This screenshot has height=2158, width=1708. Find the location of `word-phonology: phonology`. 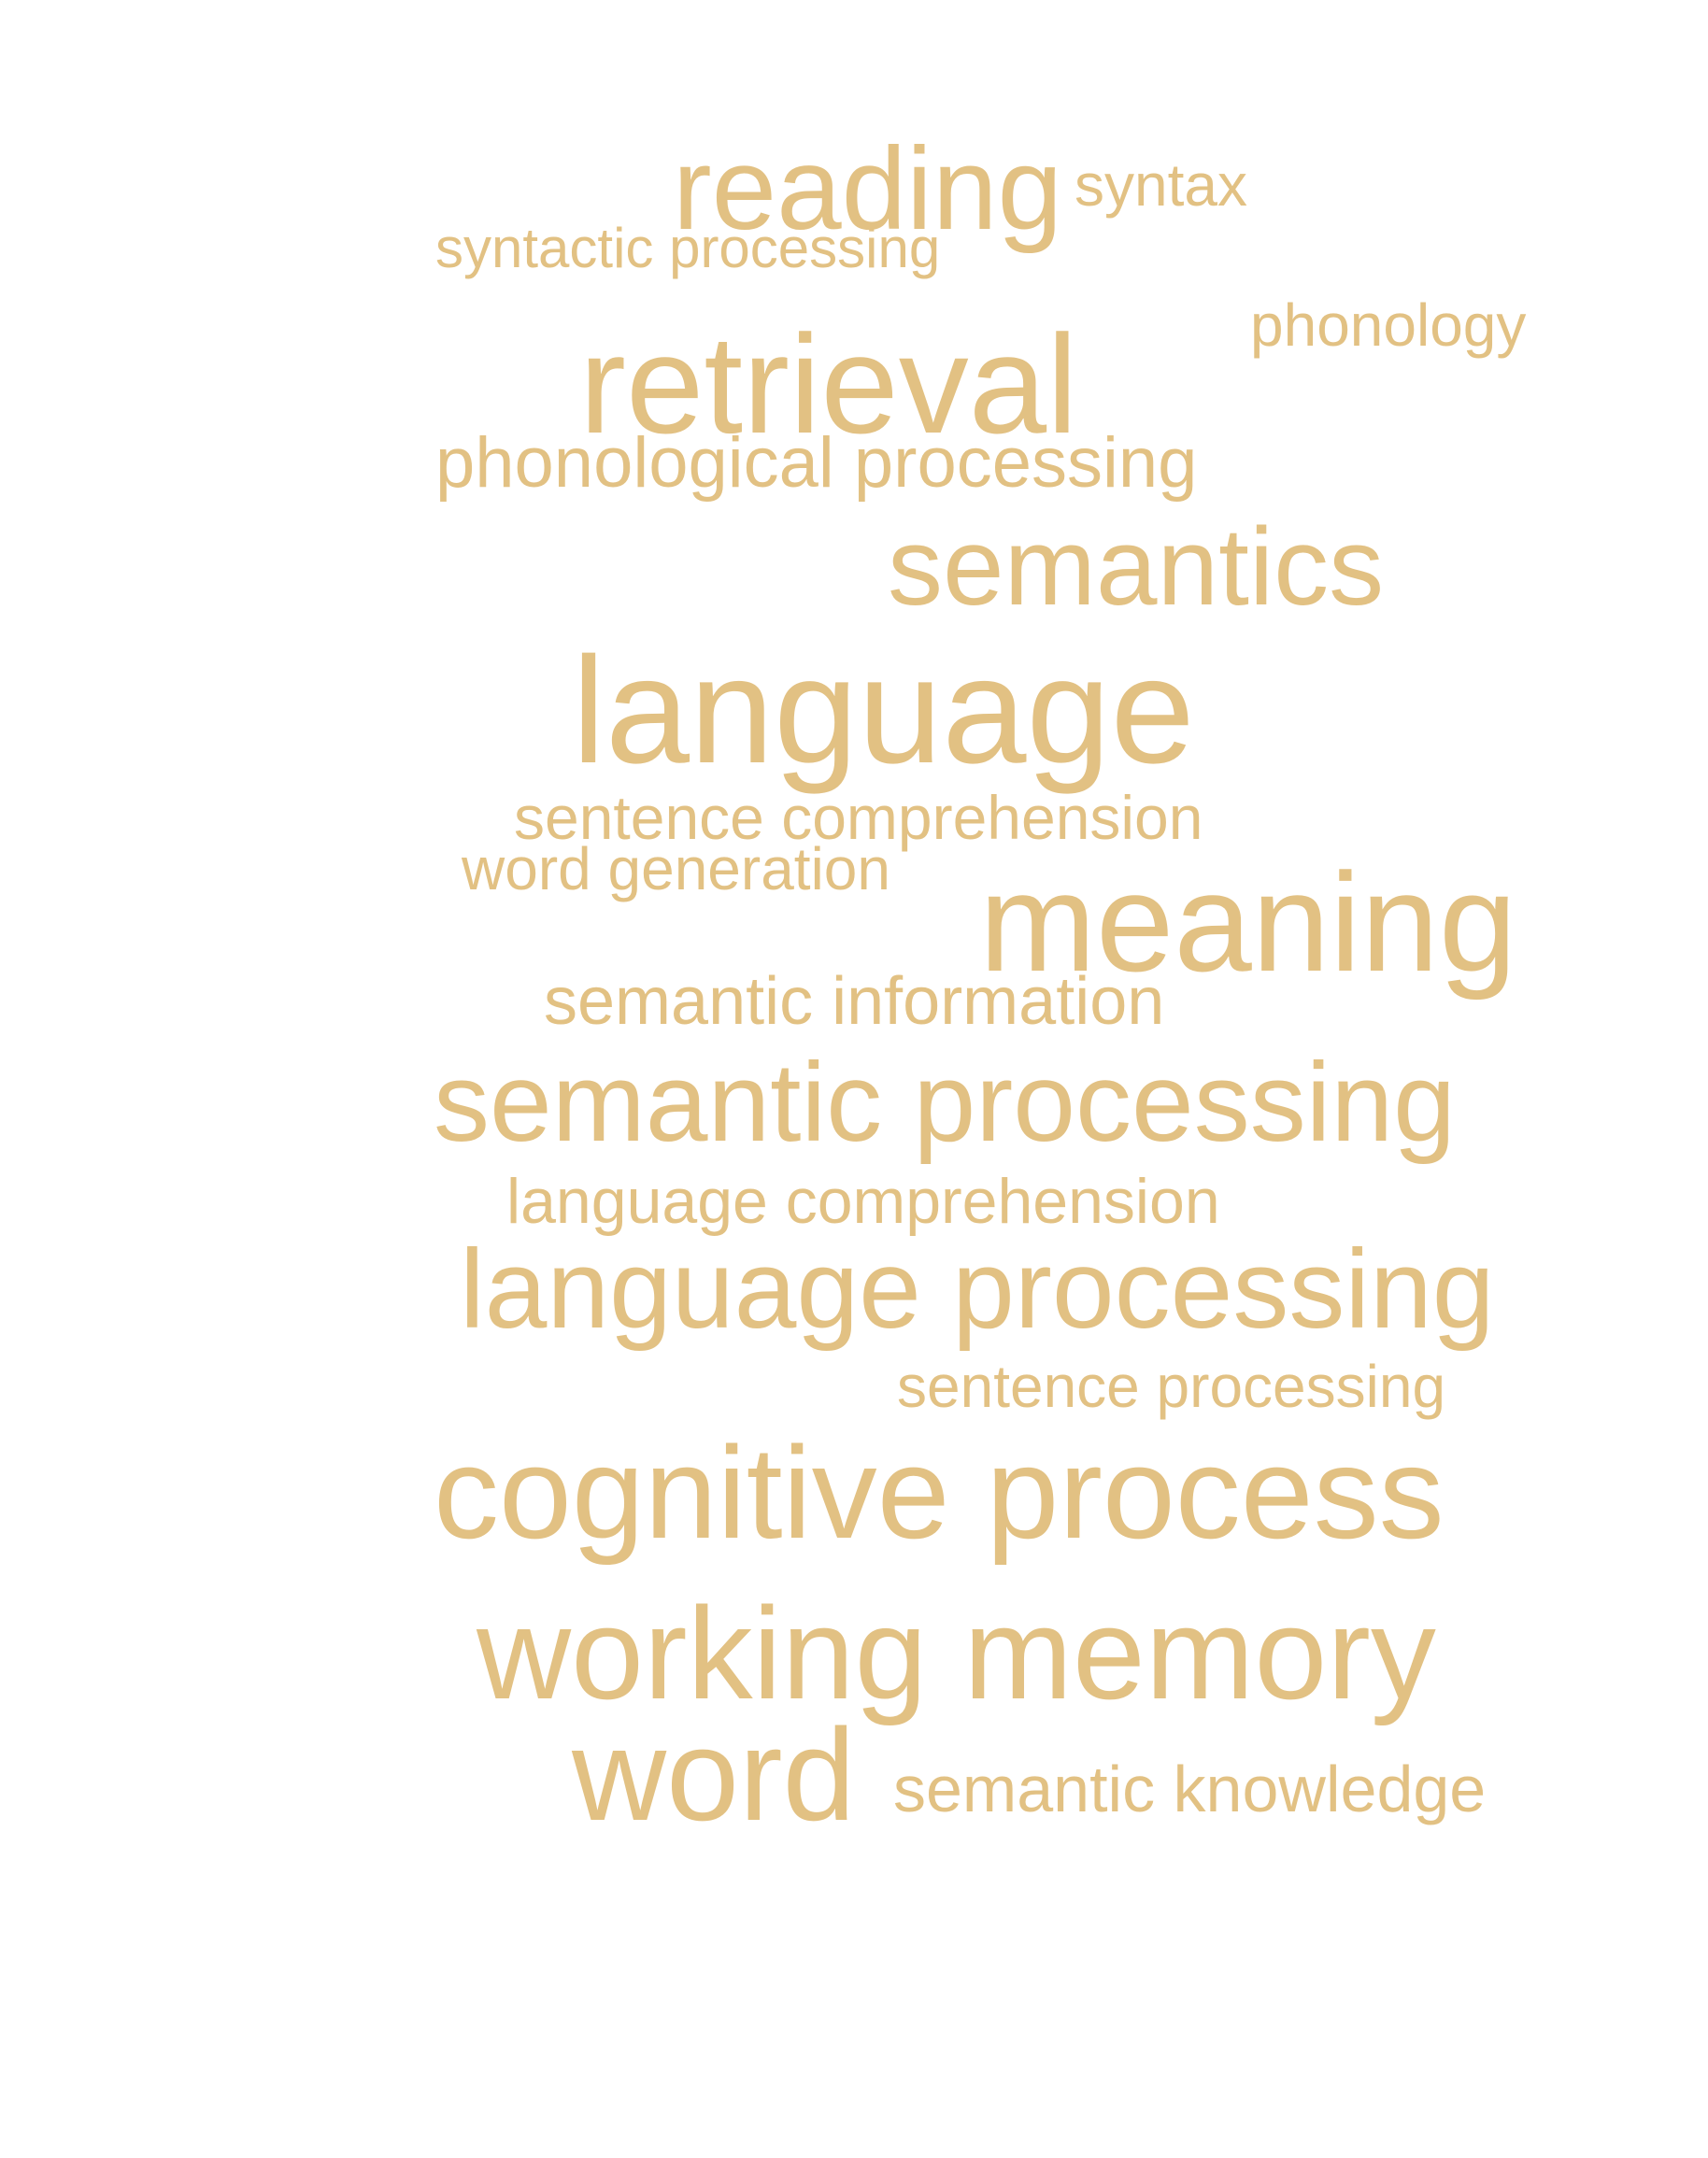

word-phonology: phonology is located at coordinates (1388, 325).